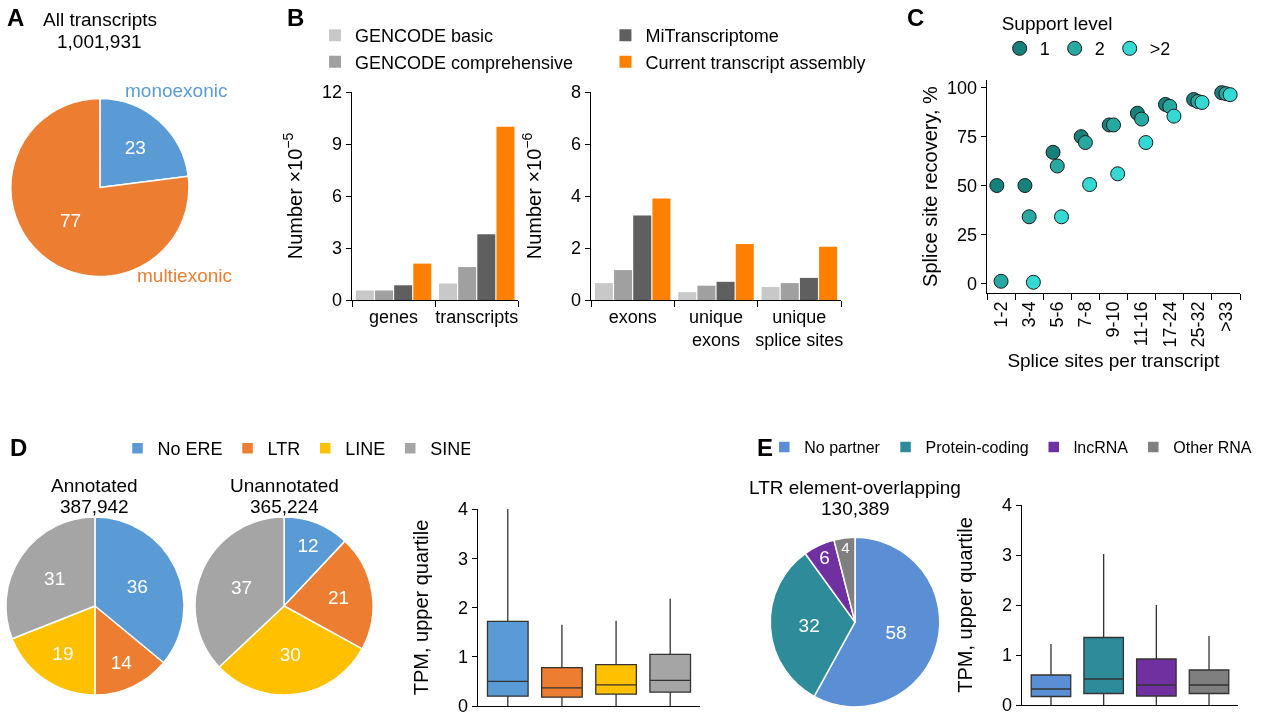 This screenshot has width=1280, height=720. Describe the element at coordinates (337, 144) in the screenshot. I see `y-tick-label: 9` at that location.